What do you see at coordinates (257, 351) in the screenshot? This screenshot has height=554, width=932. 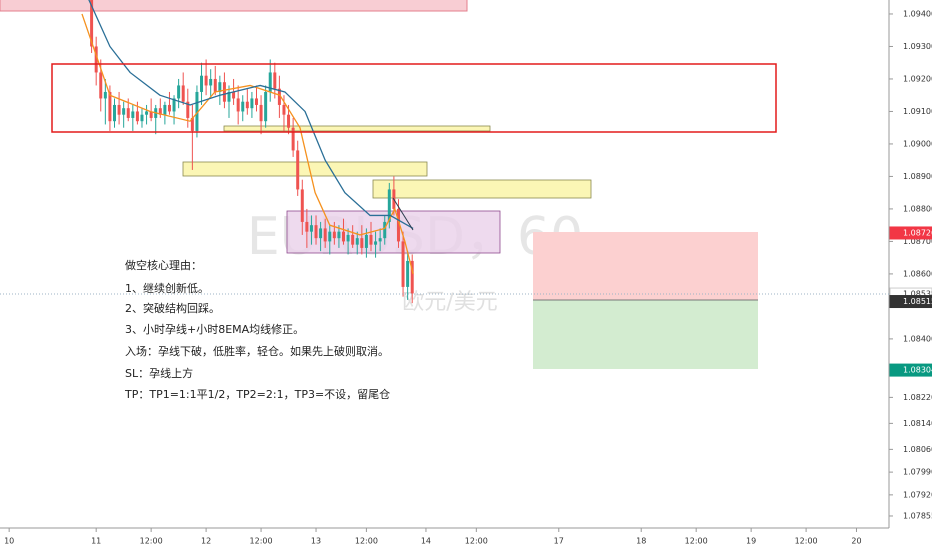 I see `annotation: 入场：孕线下破，低胜率，轻仓。如果先上破则取消。` at bounding box center [257, 351].